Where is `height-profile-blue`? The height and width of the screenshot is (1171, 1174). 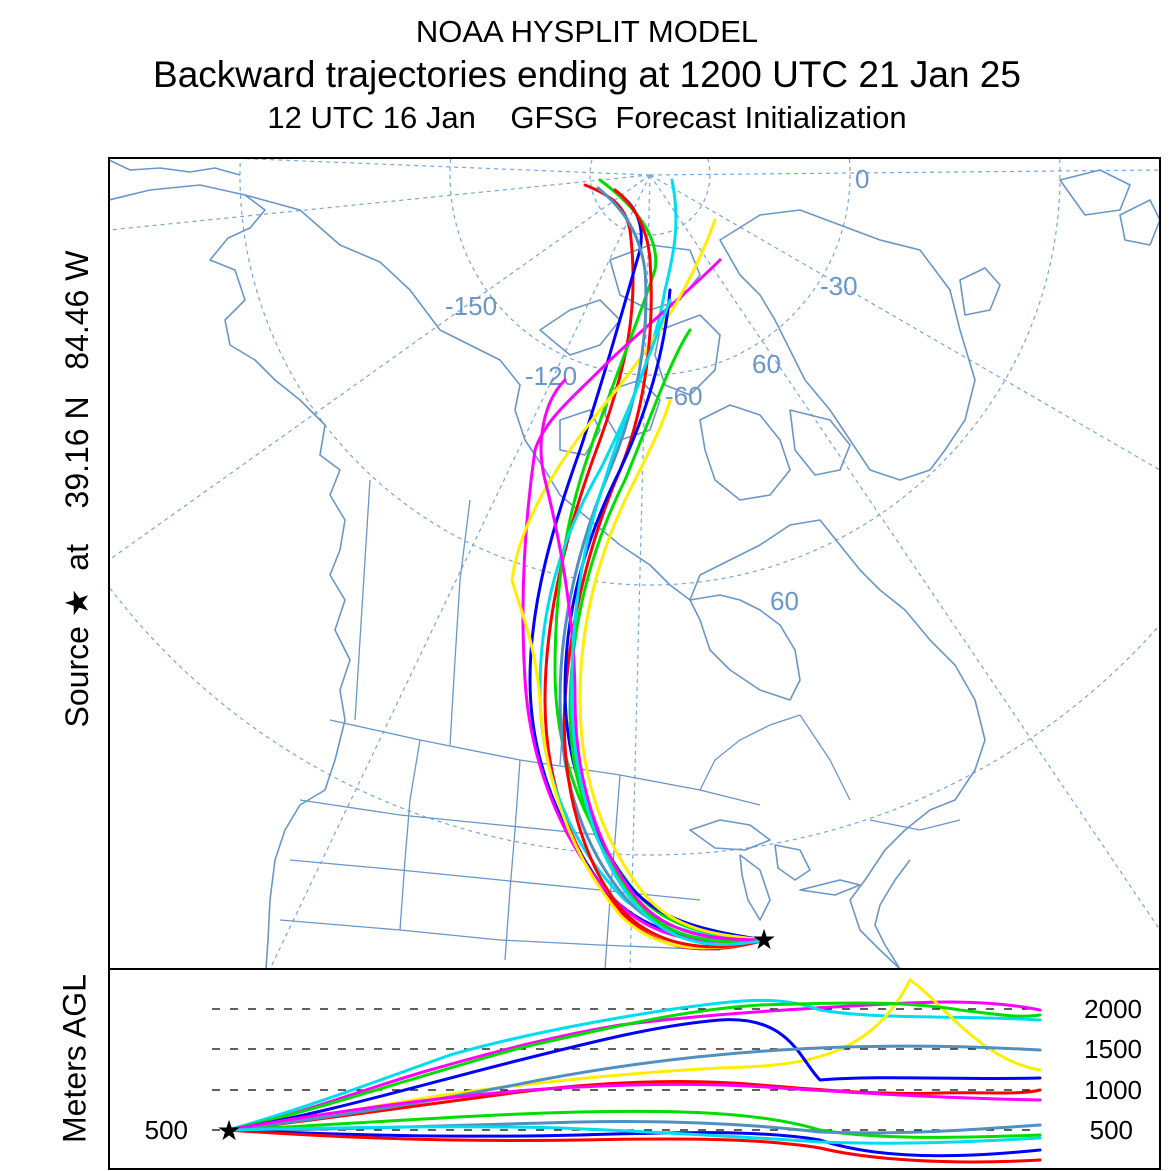
height-profile-blue is located at coordinates (634, 1075).